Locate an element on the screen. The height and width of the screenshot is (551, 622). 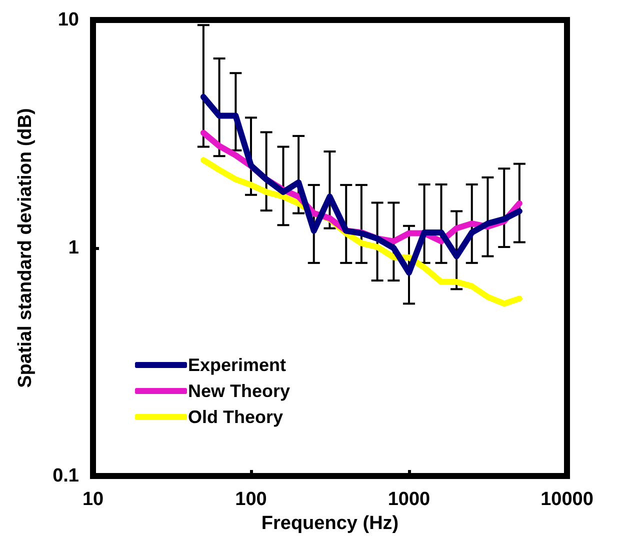
x-tick-label: 100 is located at coordinates (251, 499).